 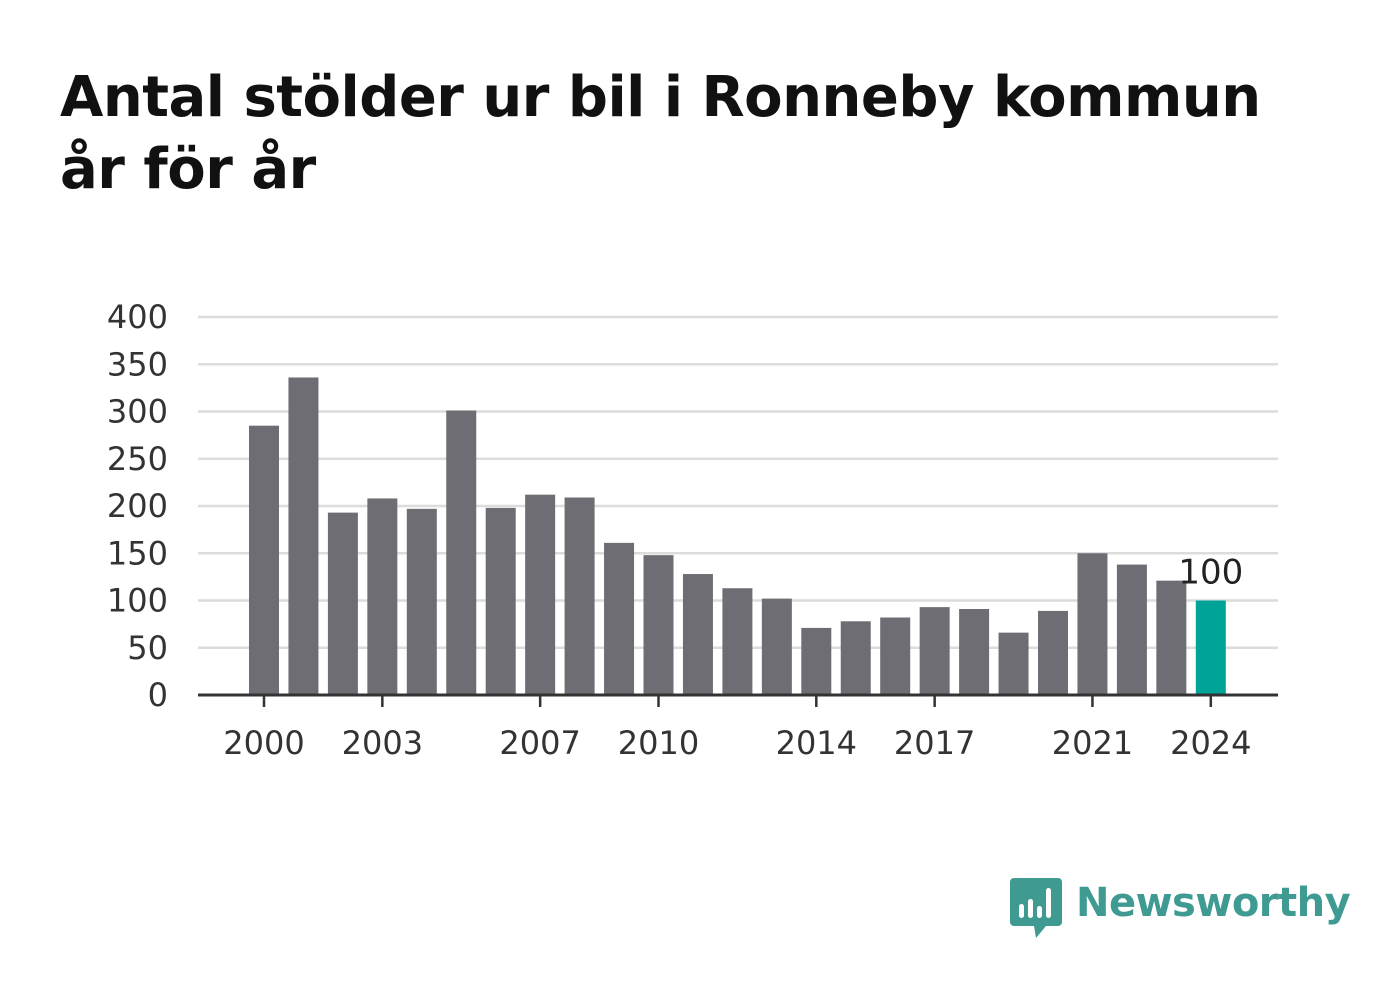 What do you see at coordinates (816, 743) in the screenshot?
I see `x-tick-label: 2014` at bounding box center [816, 743].